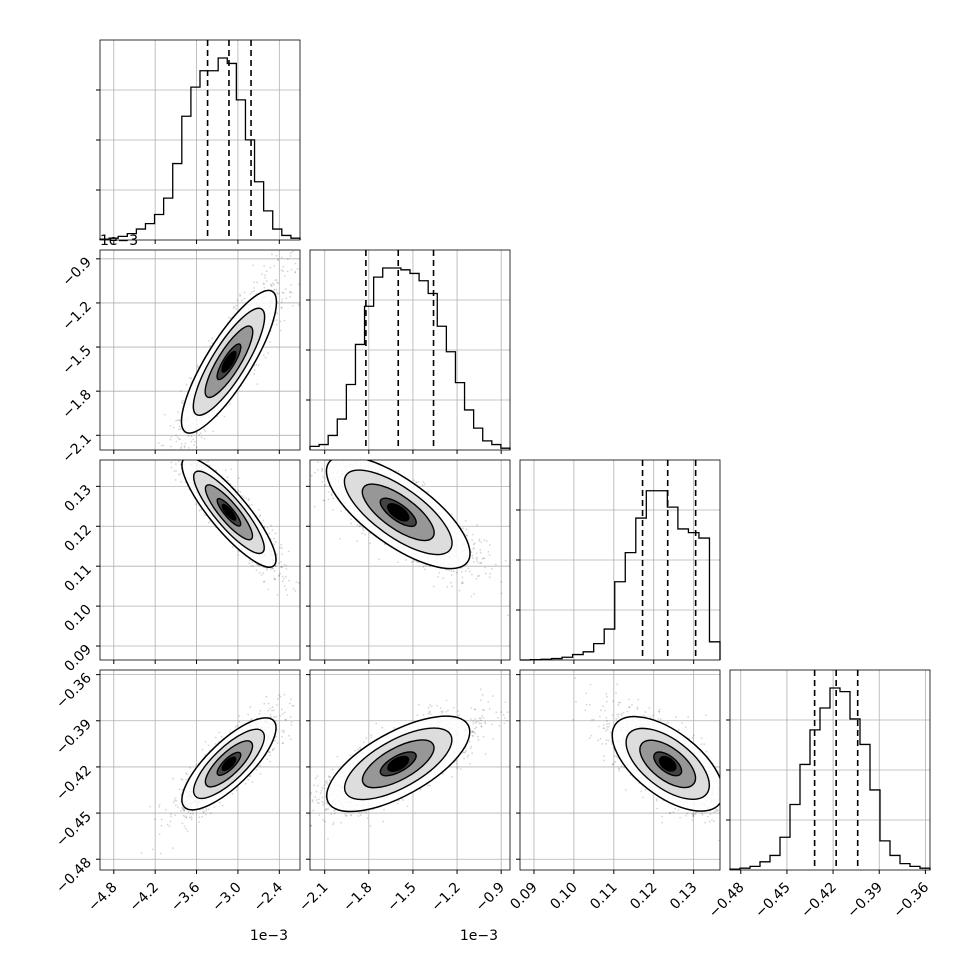 This screenshot has width=970, height=970. What do you see at coordinates (200, 148) in the screenshot?
I see `hist-step-p0` at bounding box center [200, 148].